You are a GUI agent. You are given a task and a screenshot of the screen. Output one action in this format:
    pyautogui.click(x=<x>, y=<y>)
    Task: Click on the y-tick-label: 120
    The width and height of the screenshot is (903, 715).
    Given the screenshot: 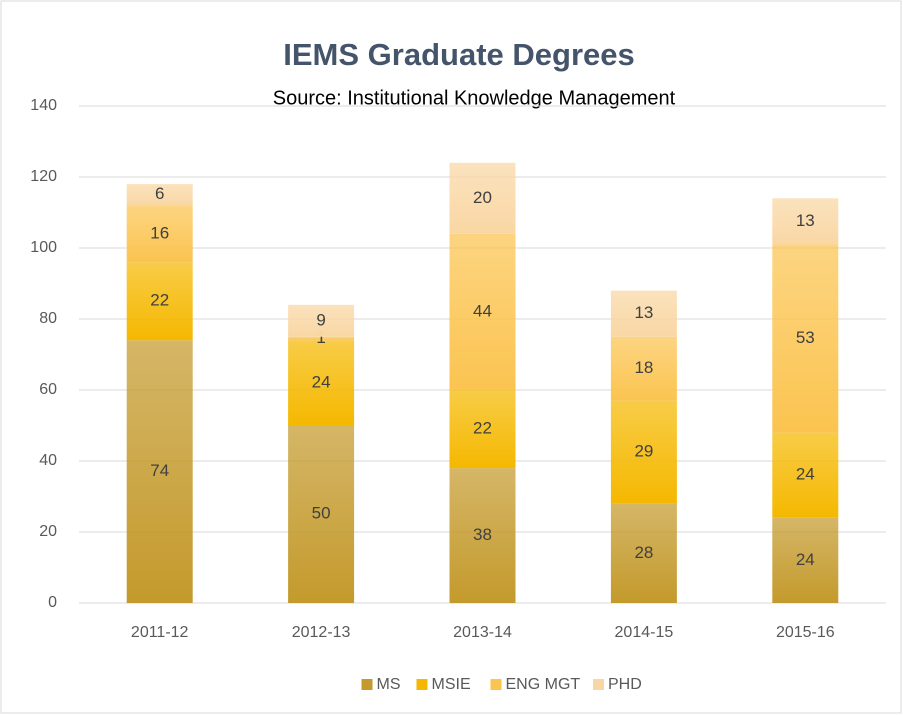 What is the action you would take?
    pyautogui.click(x=43, y=176)
    